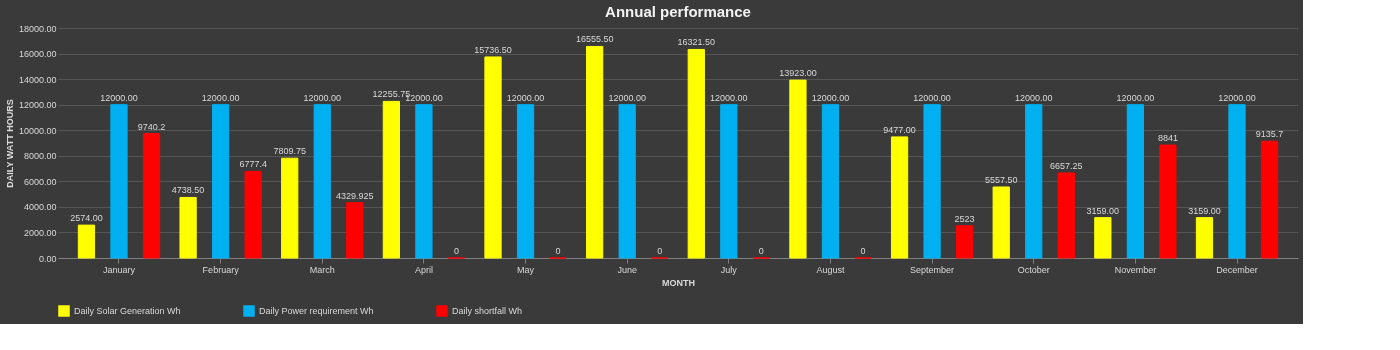  Describe the element at coordinates (798, 73) in the screenshot. I see `data-label: 13923.00` at that location.